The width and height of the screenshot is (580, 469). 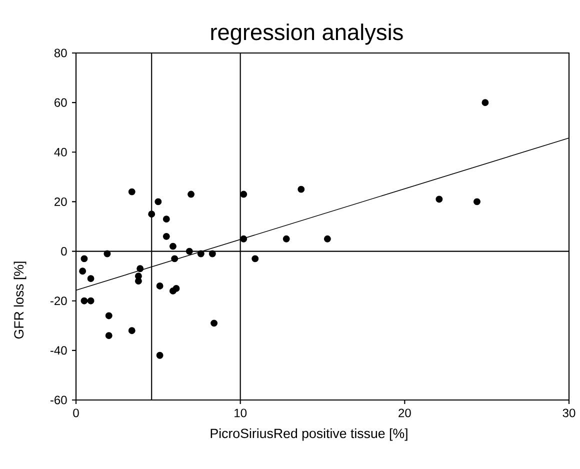 I want to click on x-tick-label: 0, so click(x=76, y=413).